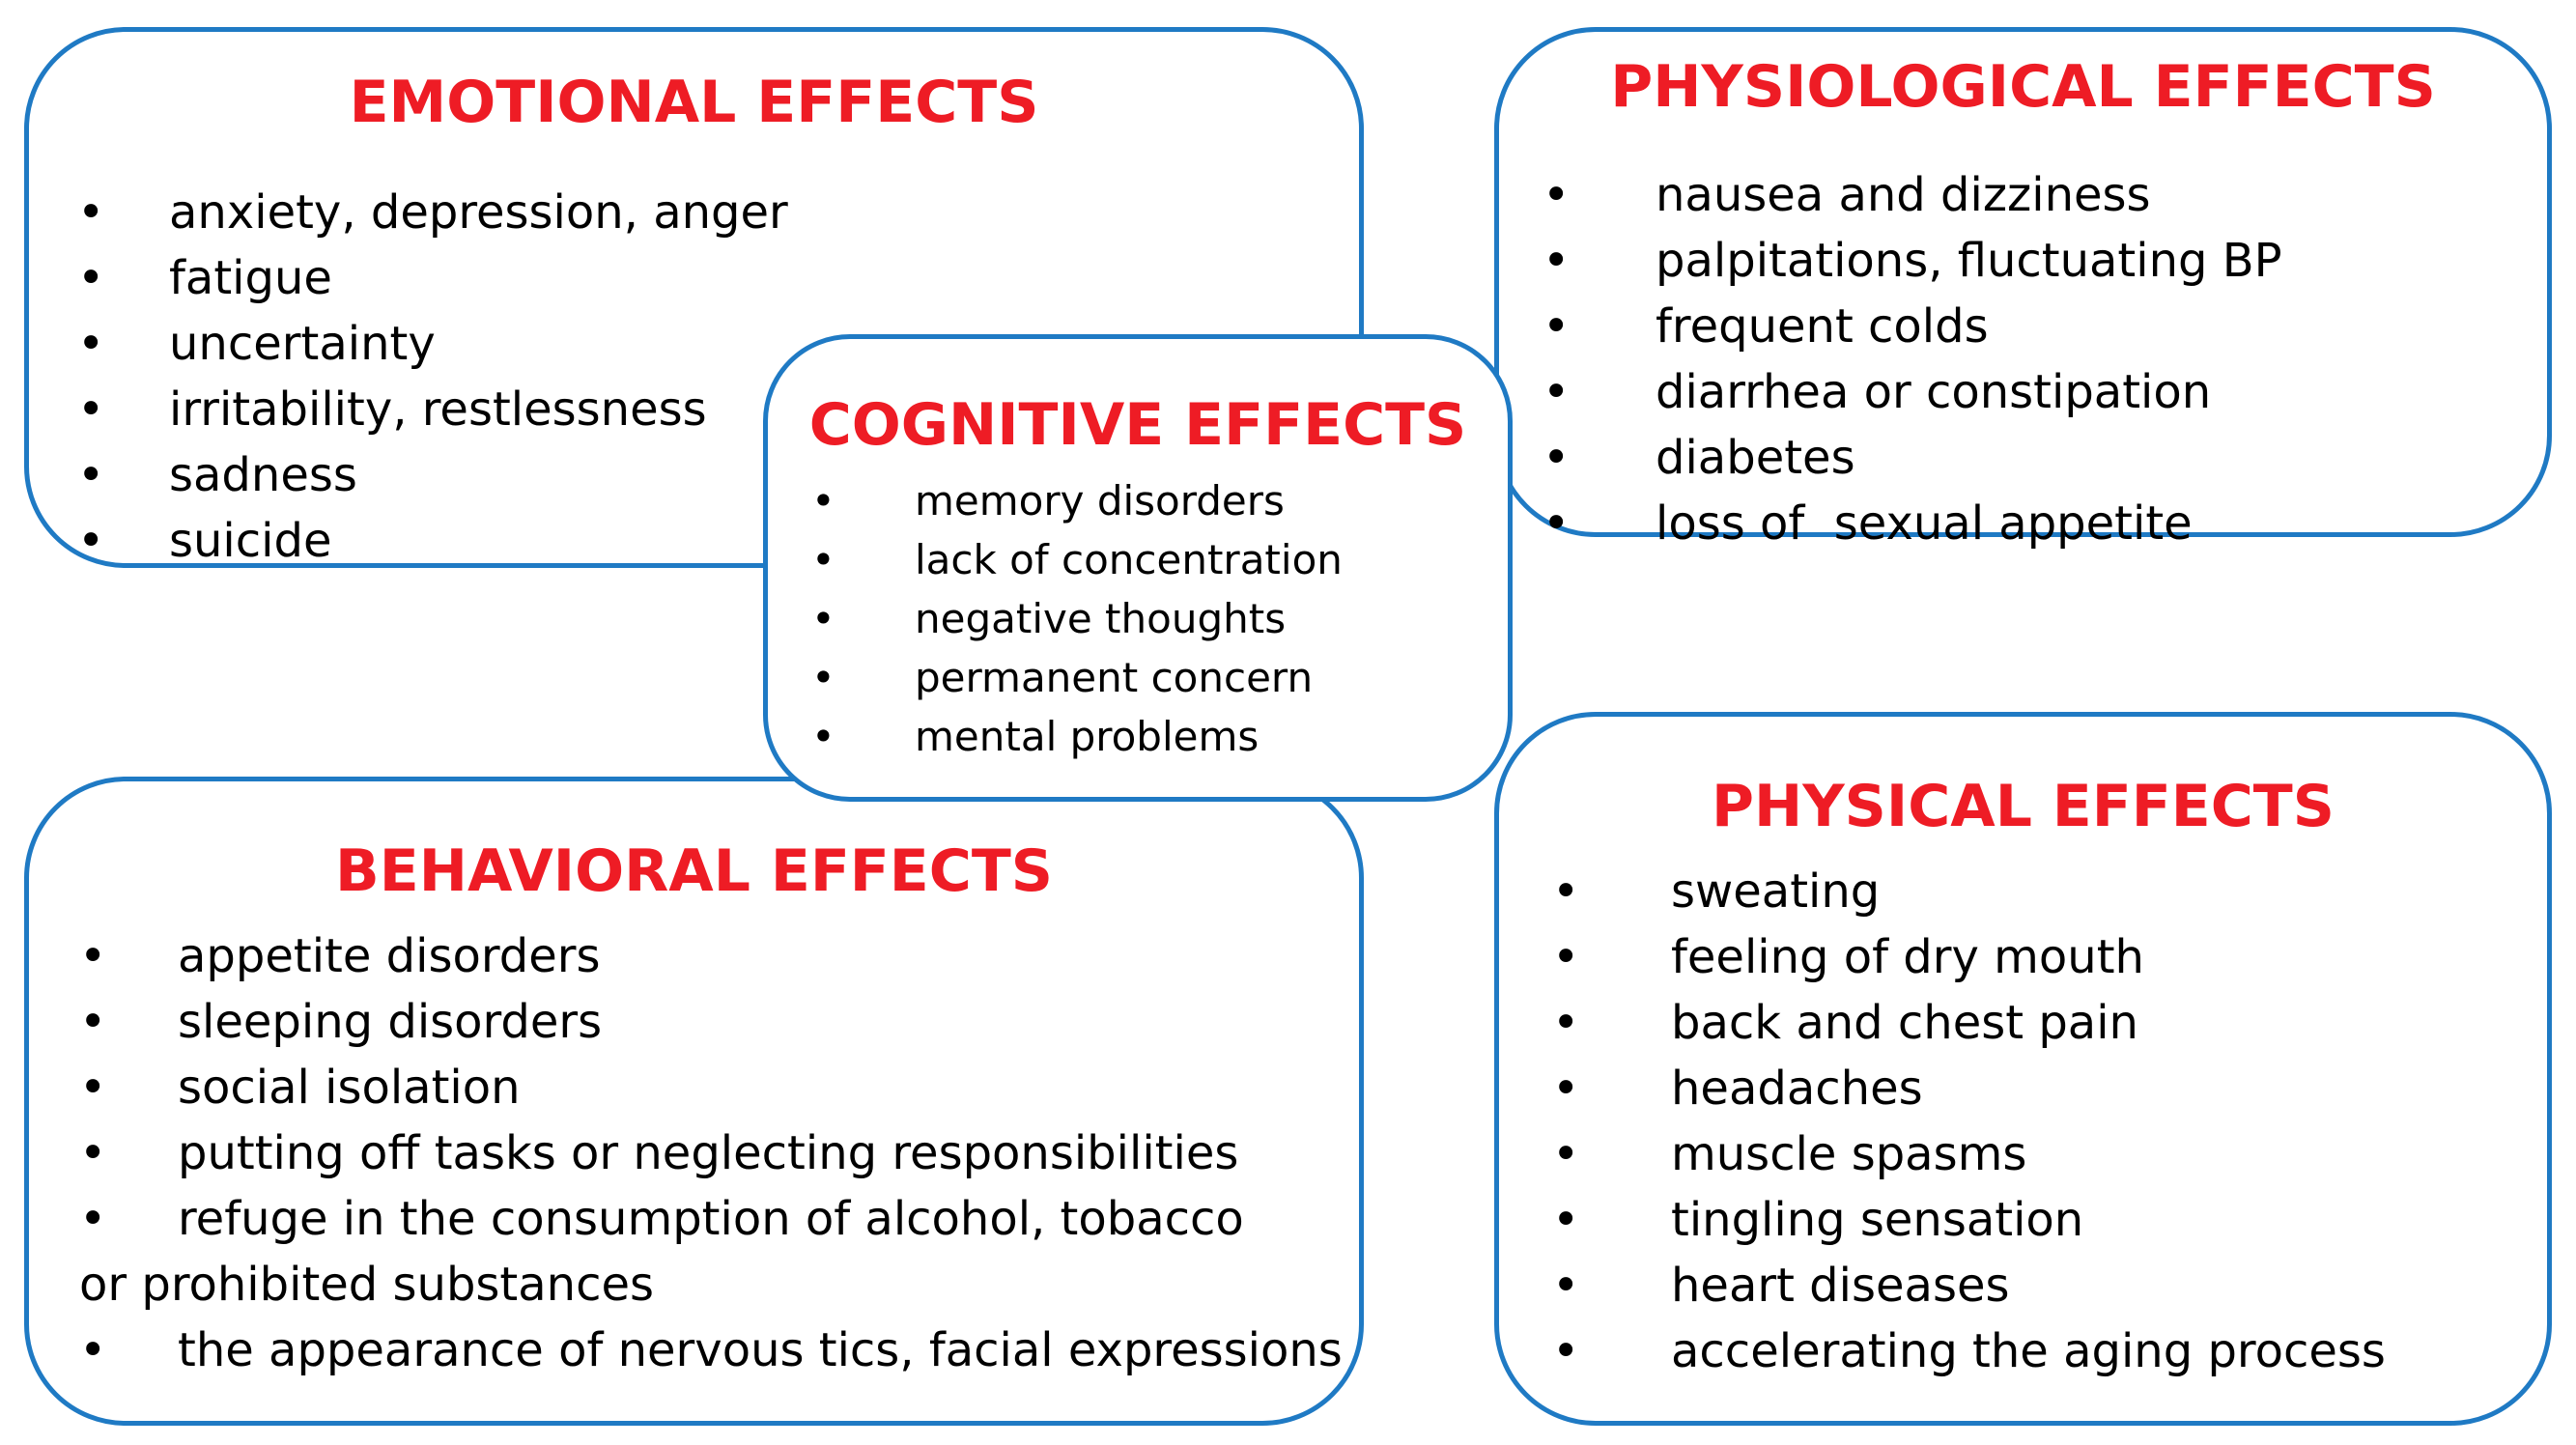 The height and width of the screenshot is (1445, 2576). Describe the element at coordinates (2023, 87) in the screenshot. I see `physiological-effects-title: PHYSIOLOGICAL EFFECTS` at that location.